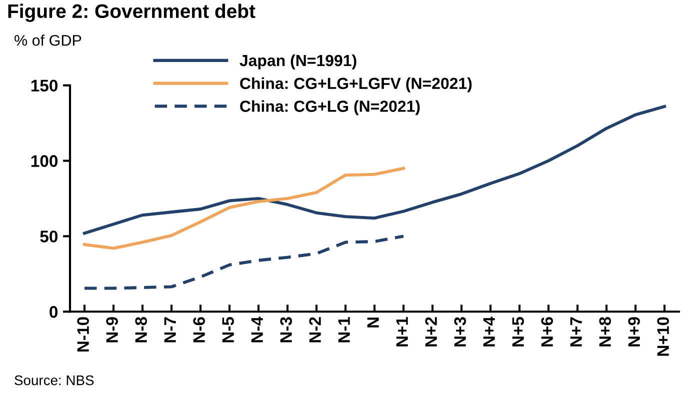 Image resolution: width=700 pixels, height=397 pixels. I want to click on y-tick-label: 50, so click(49, 236).